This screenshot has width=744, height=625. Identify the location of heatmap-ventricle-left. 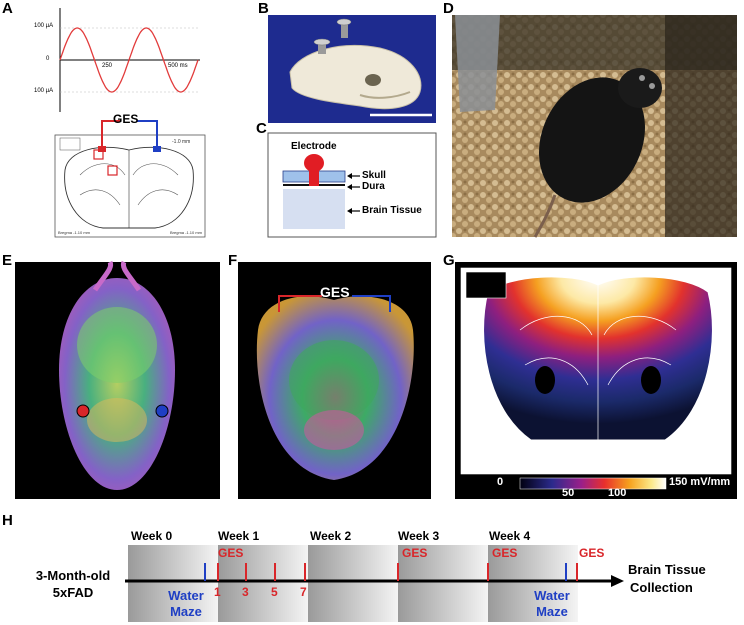
(545, 380).